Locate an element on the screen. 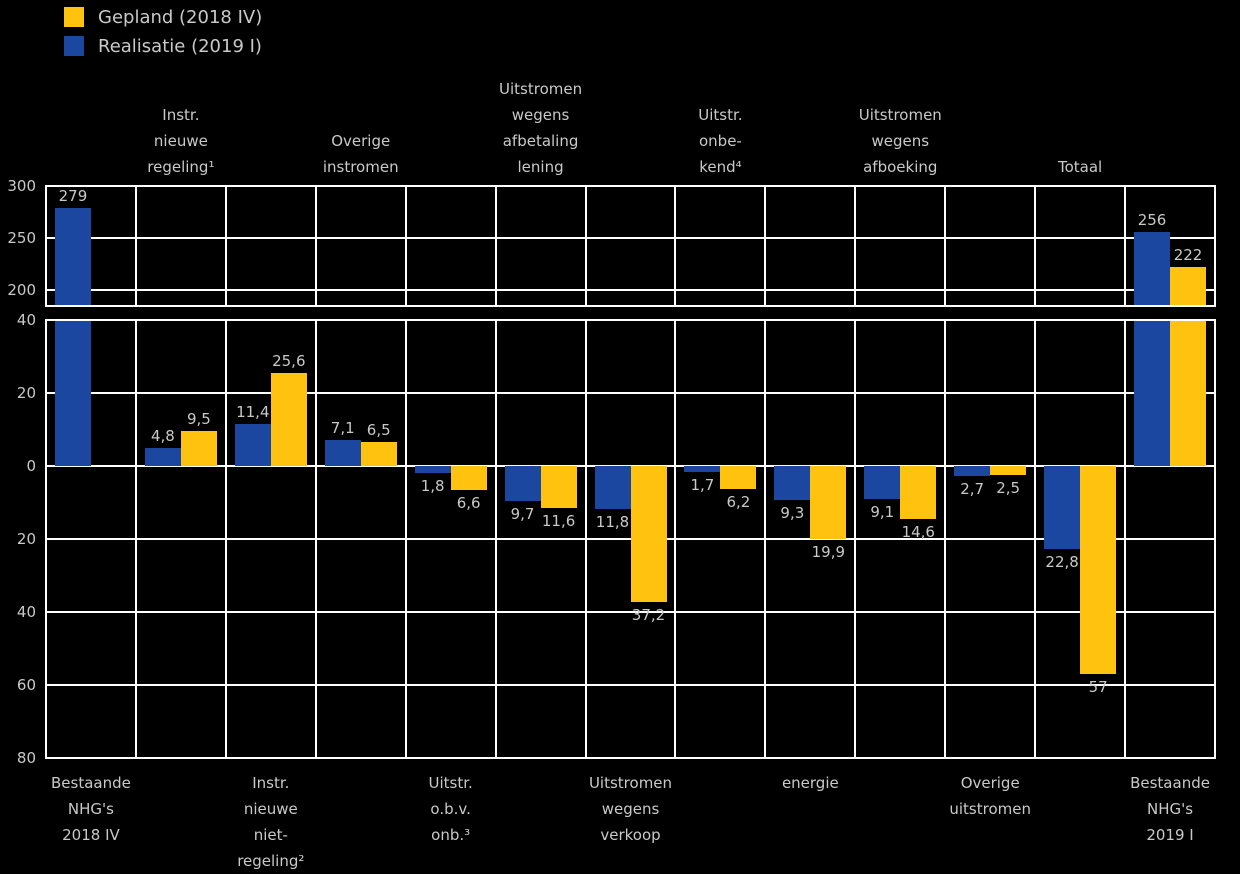 The height and width of the screenshot is (874, 1240). y-tick-label: 300 is located at coordinates (21, 186).